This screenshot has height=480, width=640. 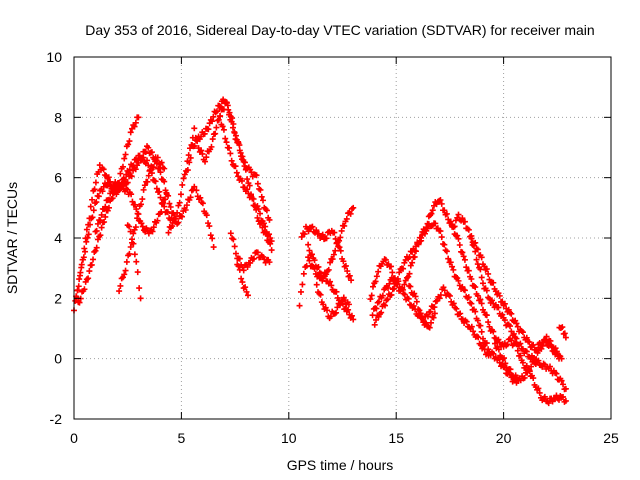 I want to click on x-tick-label: 25, so click(x=611, y=438).